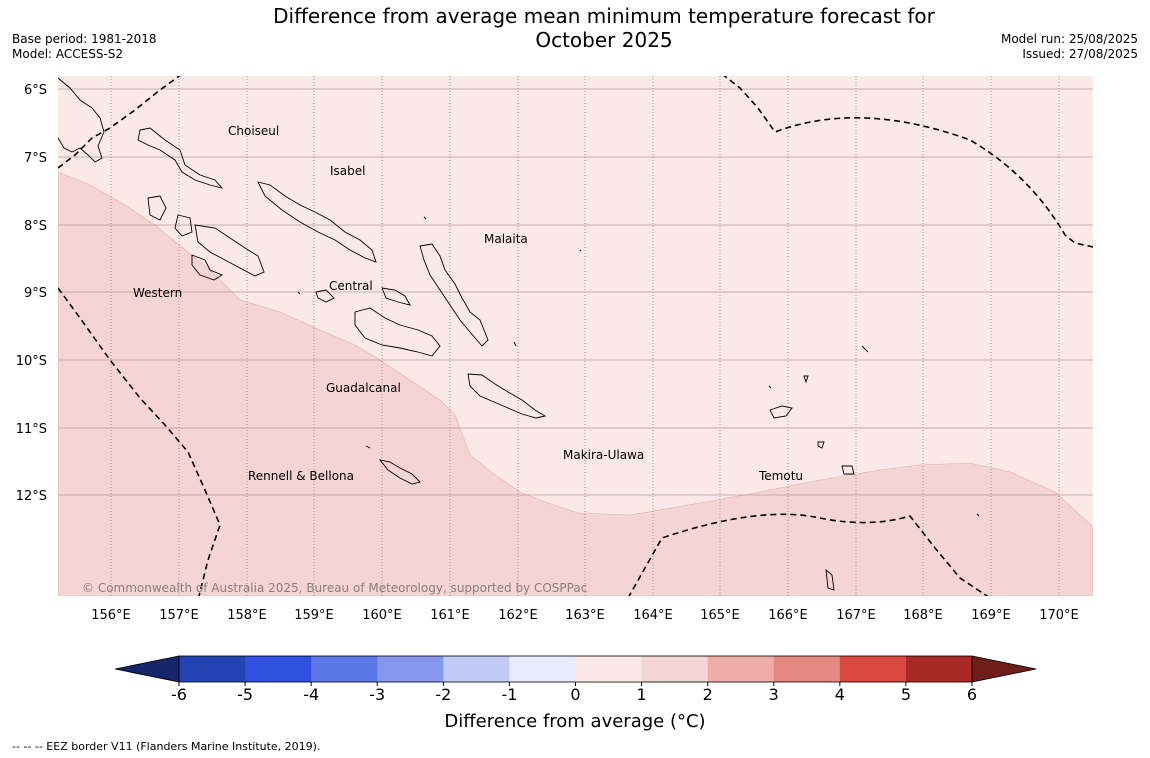  Describe the element at coordinates (363, 296) in the screenshot. I see `florida-islands` at that location.